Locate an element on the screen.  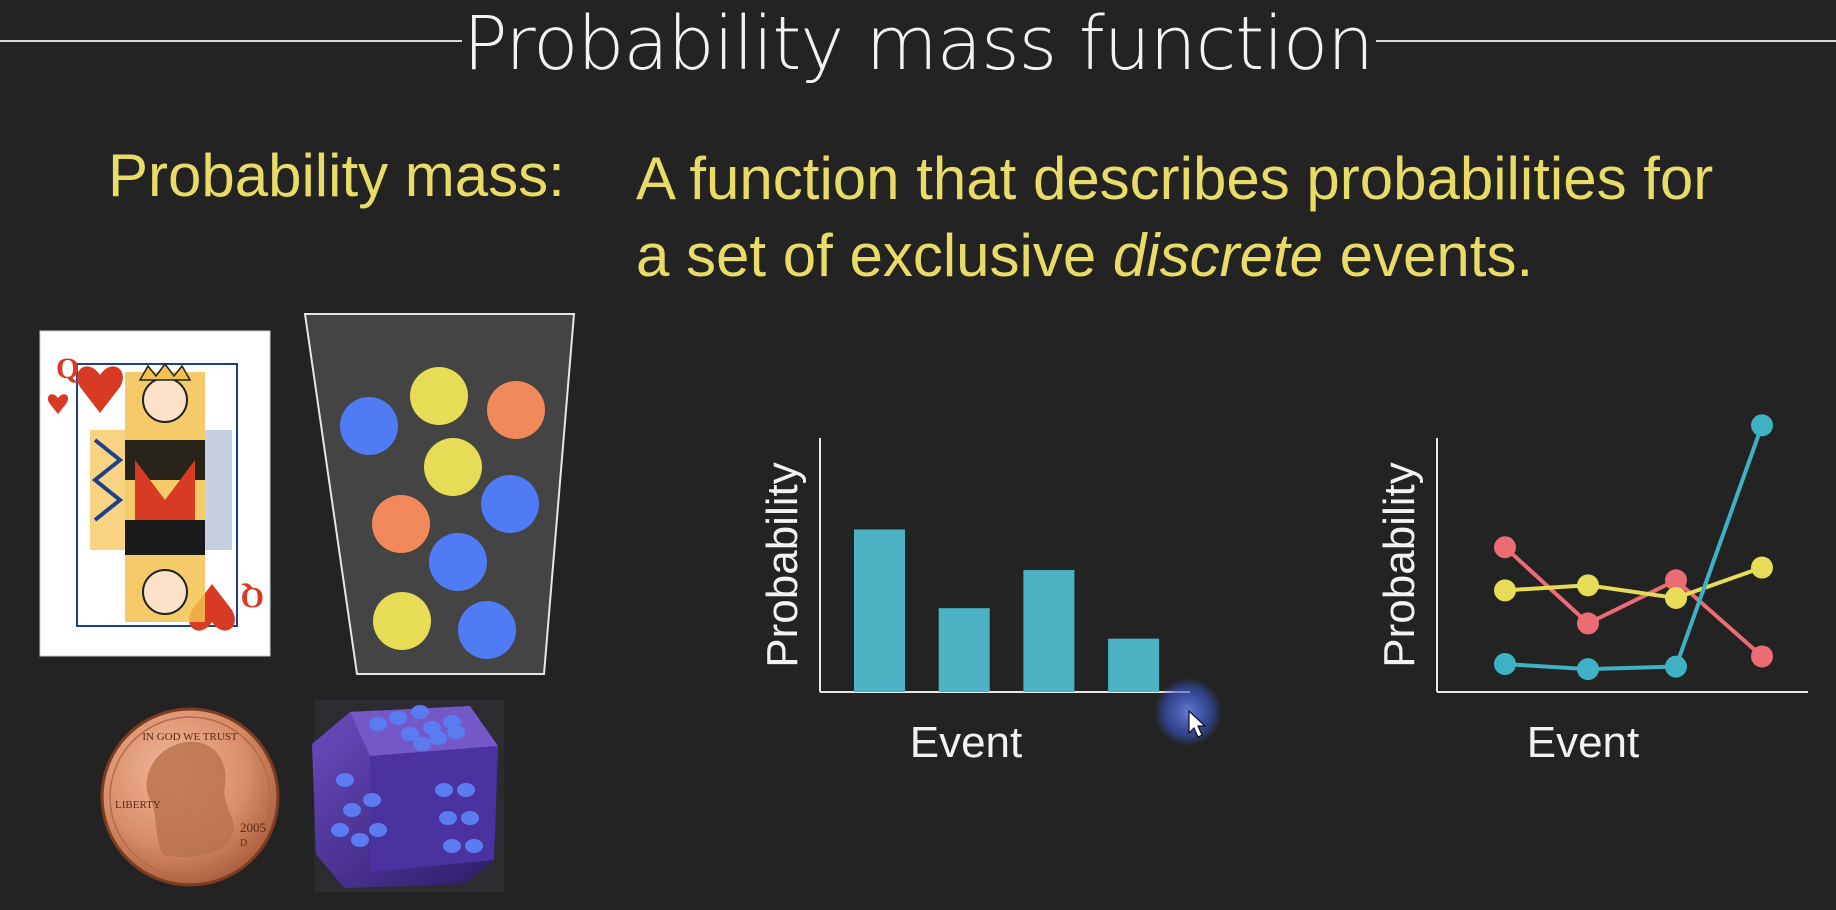
coin-year: 2005 is located at coordinates (253, 827).